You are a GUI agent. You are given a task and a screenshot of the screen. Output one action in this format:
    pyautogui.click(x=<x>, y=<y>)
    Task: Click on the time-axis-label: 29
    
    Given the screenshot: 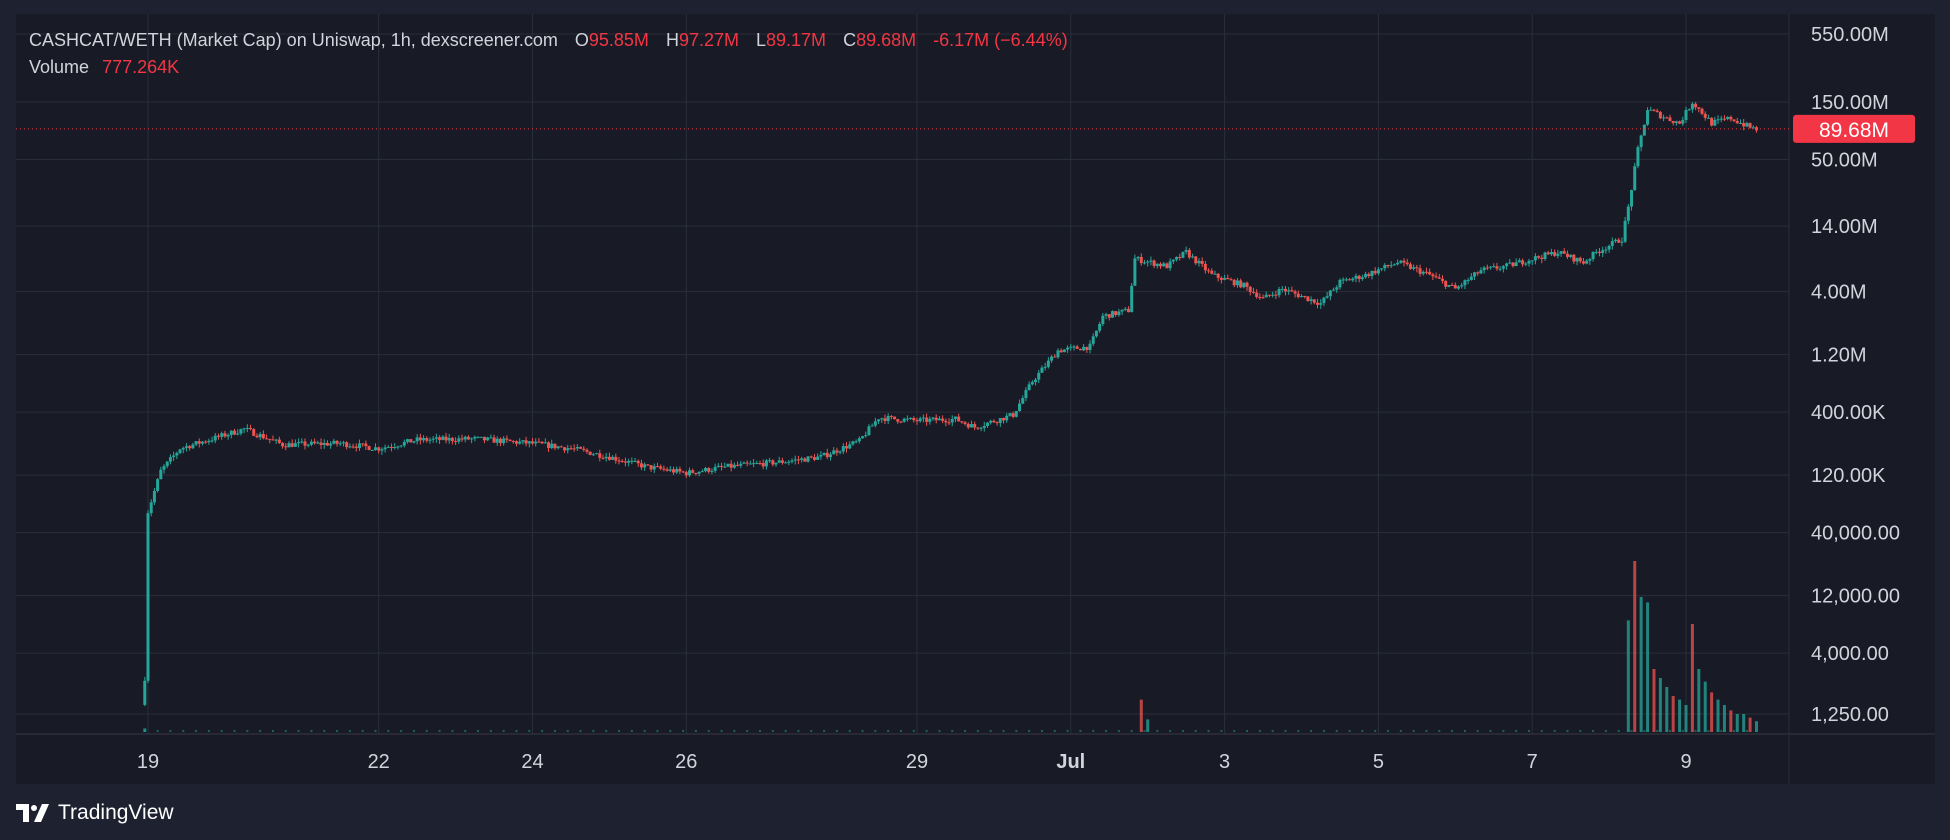 What is the action you would take?
    pyautogui.click(x=917, y=762)
    